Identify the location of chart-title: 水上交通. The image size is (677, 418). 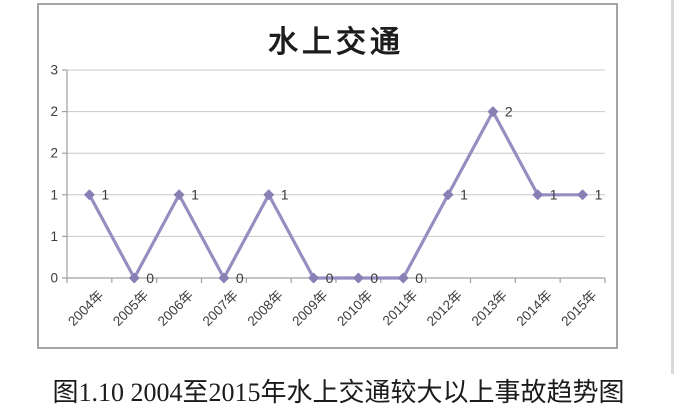
(336, 42).